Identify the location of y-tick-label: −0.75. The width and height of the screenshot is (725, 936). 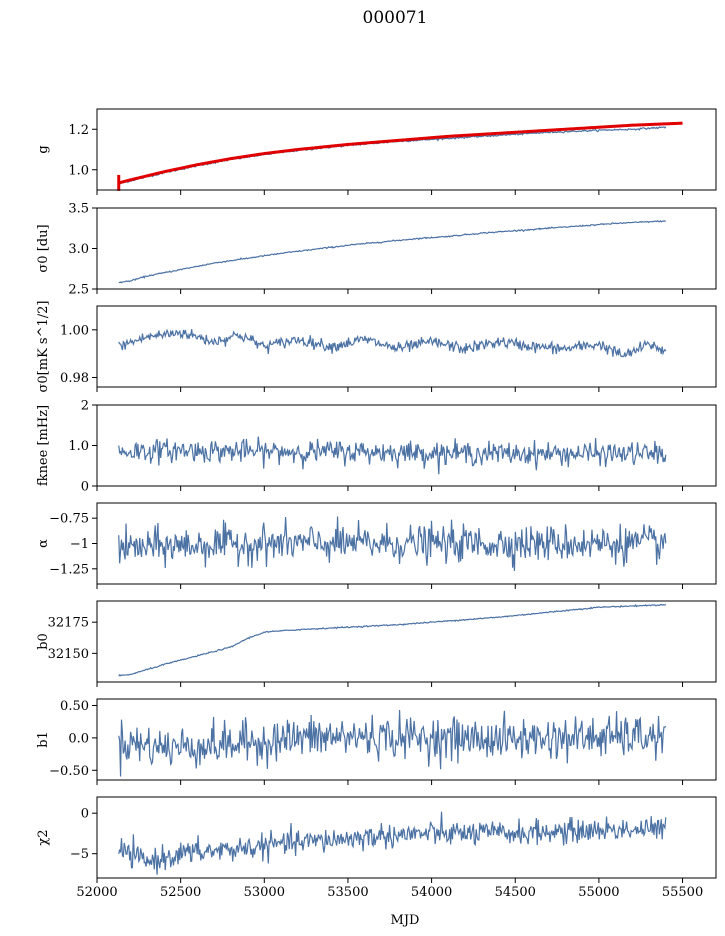
(69, 519).